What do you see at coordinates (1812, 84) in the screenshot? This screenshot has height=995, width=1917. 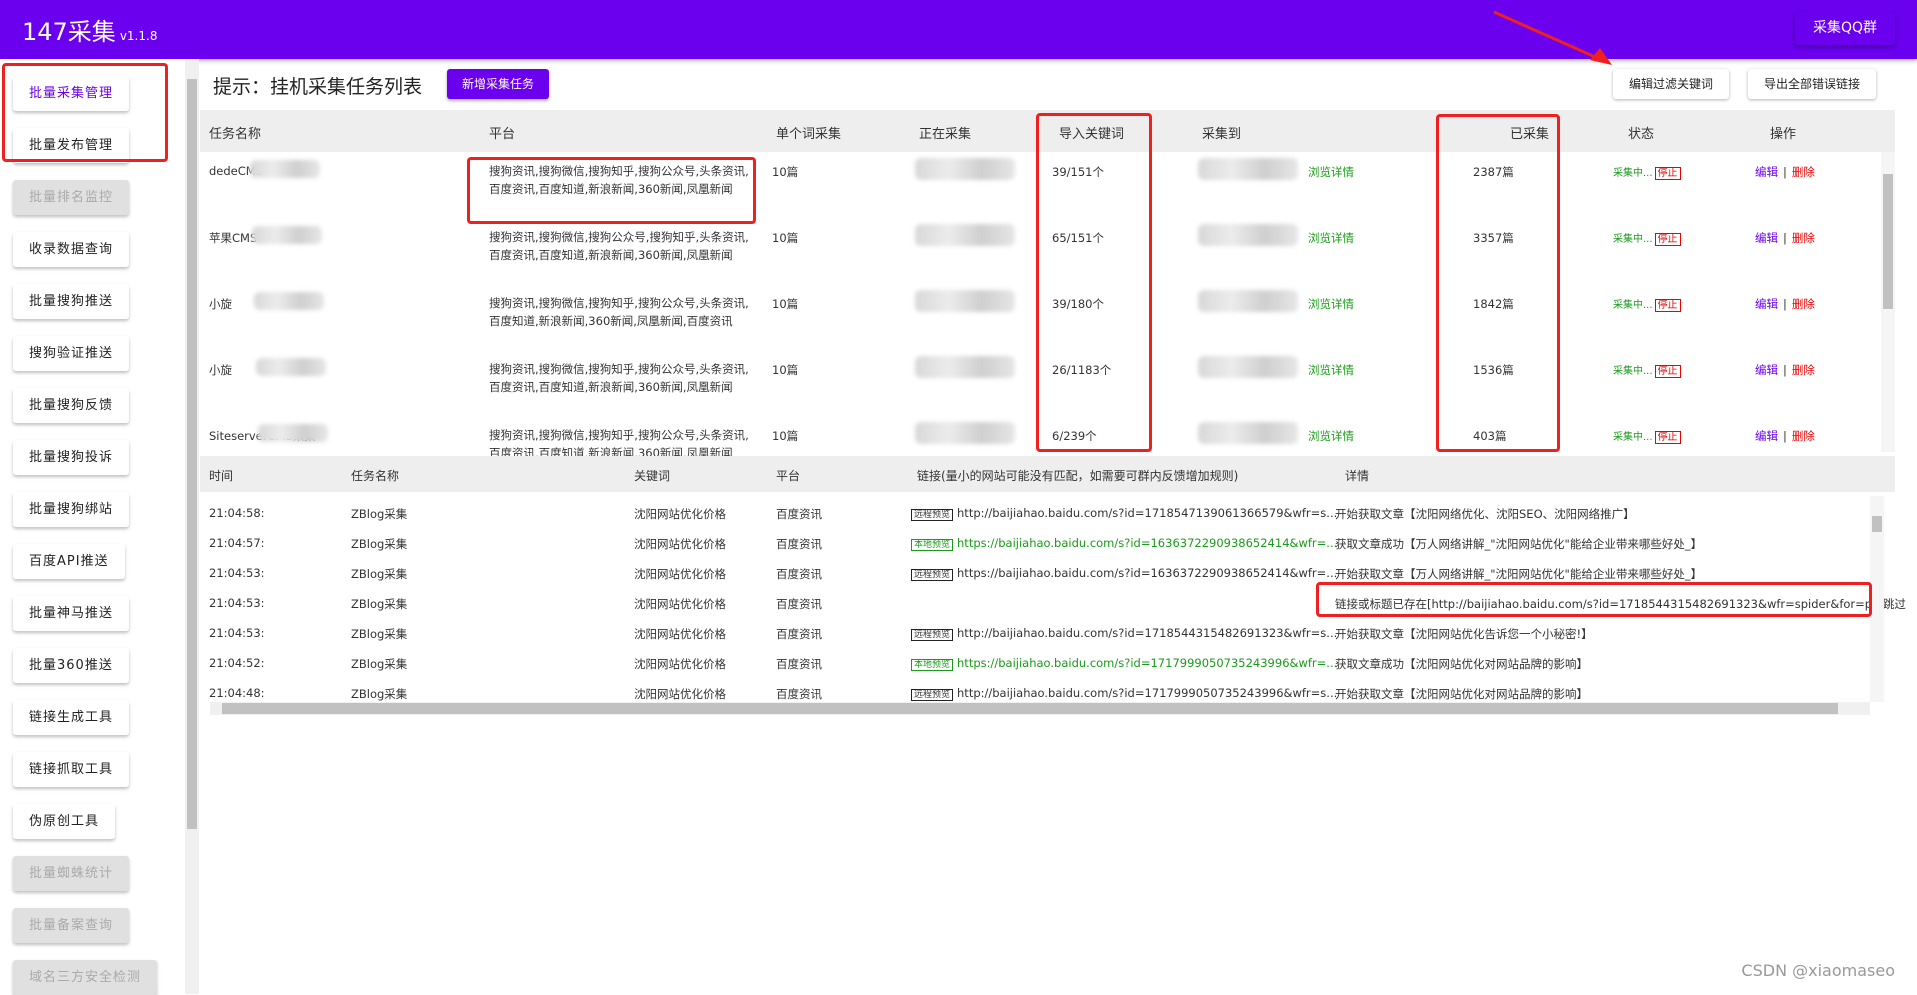 I see `export-error-links-button: 导出全部错误链接` at bounding box center [1812, 84].